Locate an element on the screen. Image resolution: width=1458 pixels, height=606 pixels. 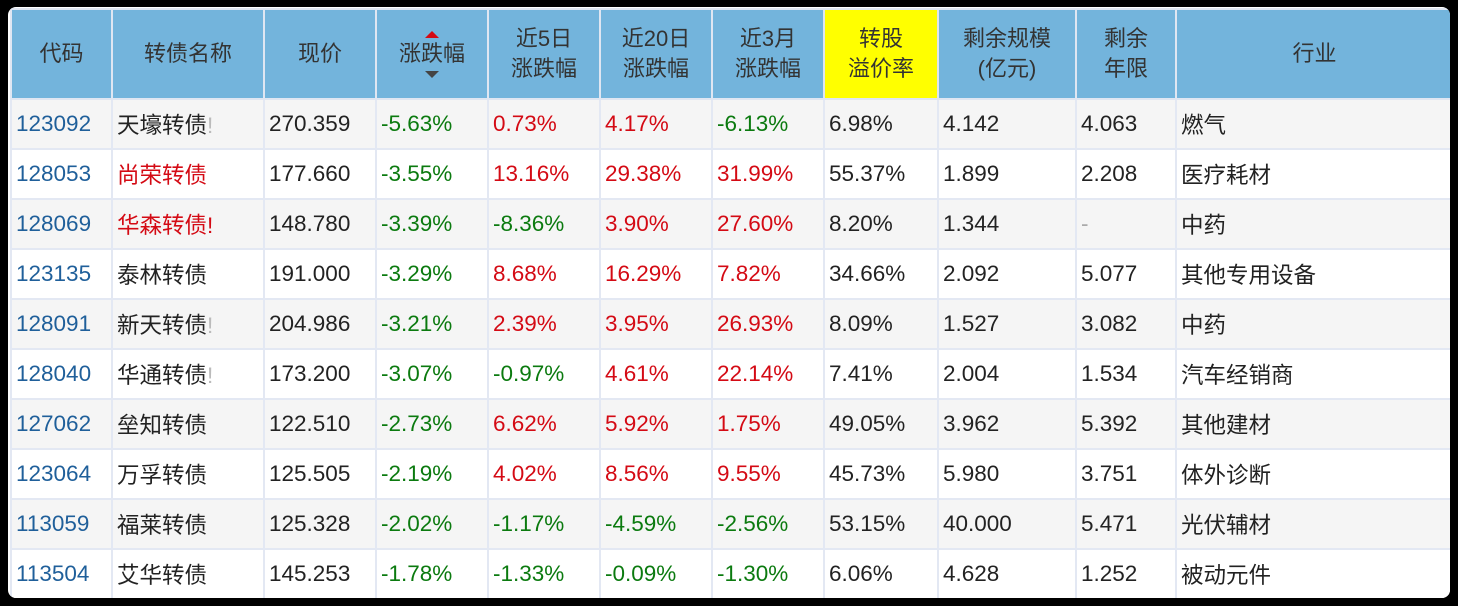
bond-name-link: 尚荣转债 is located at coordinates (162, 175).